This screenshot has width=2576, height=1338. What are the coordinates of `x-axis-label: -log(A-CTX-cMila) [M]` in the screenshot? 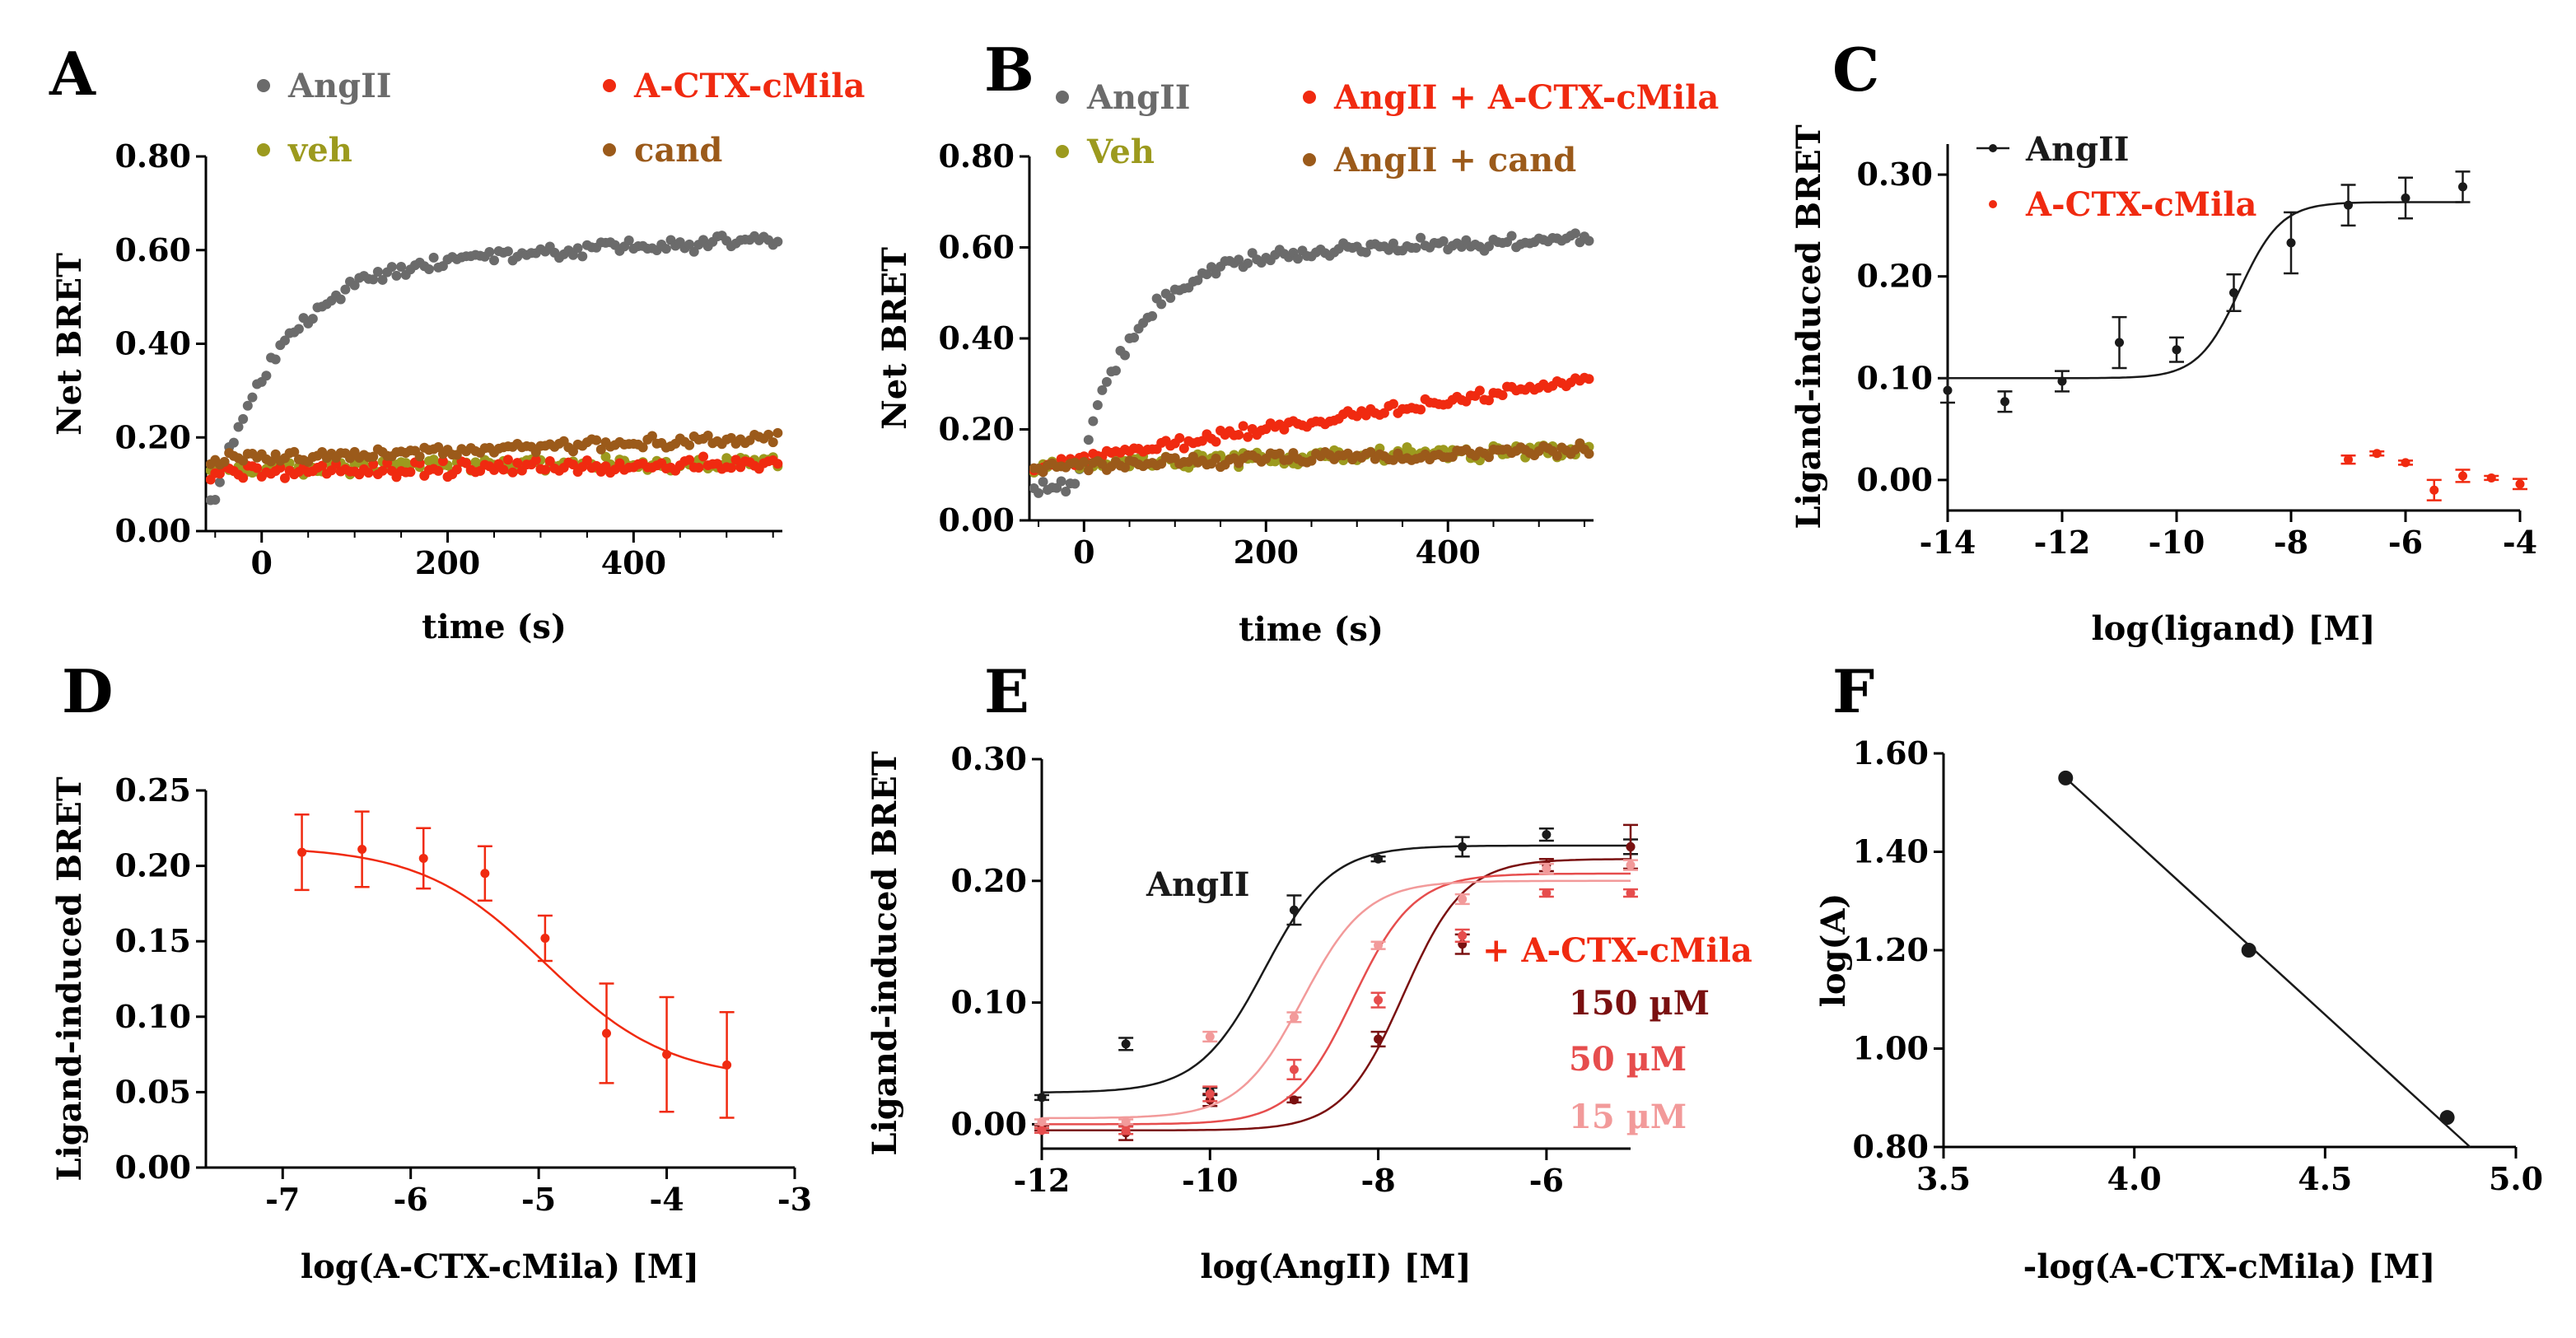 It's located at (2229, 1266).